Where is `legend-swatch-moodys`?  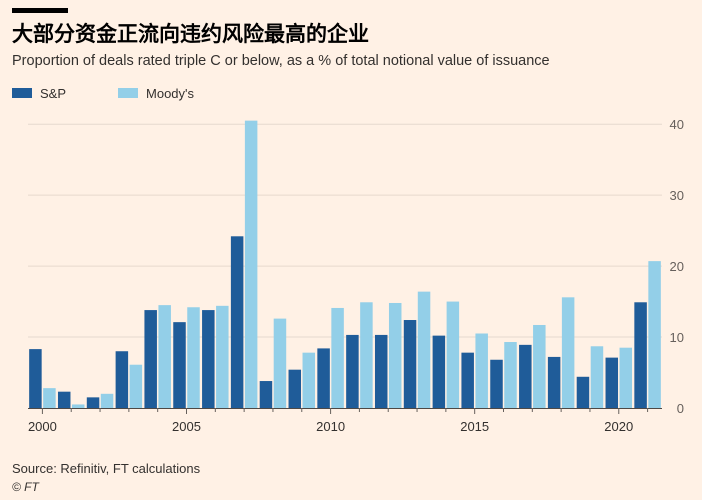
legend-swatch-moodys is located at coordinates (128, 93).